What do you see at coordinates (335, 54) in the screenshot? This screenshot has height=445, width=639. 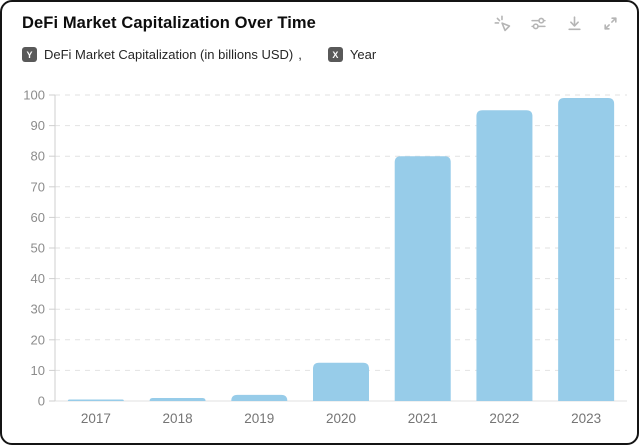 I see `x-axis-badge: X` at bounding box center [335, 54].